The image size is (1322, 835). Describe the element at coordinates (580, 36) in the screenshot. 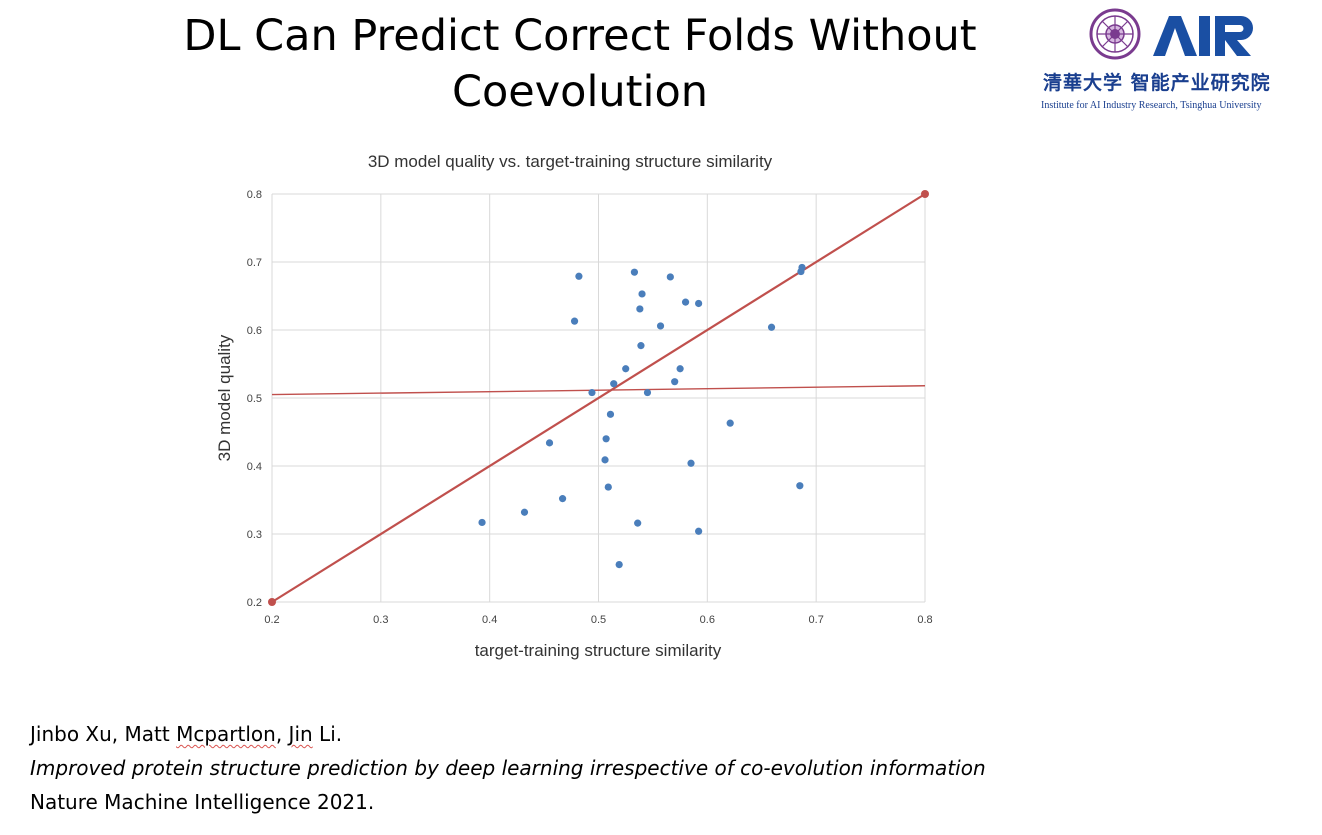

I see `slide-title-line1: DL Can Predict Correct Folds Without` at that location.